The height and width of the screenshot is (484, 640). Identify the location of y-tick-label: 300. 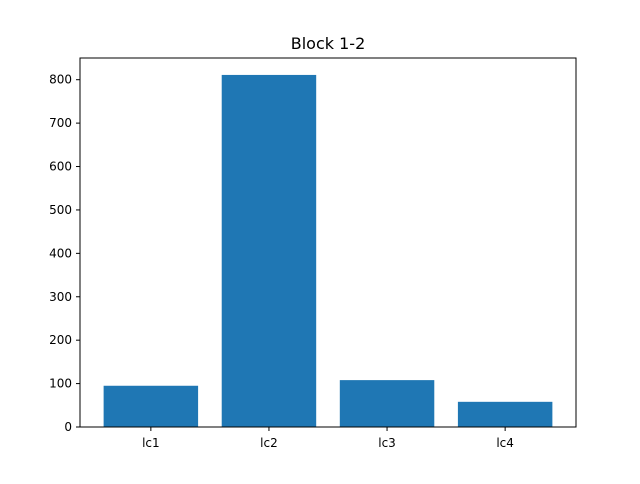
(60, 297).